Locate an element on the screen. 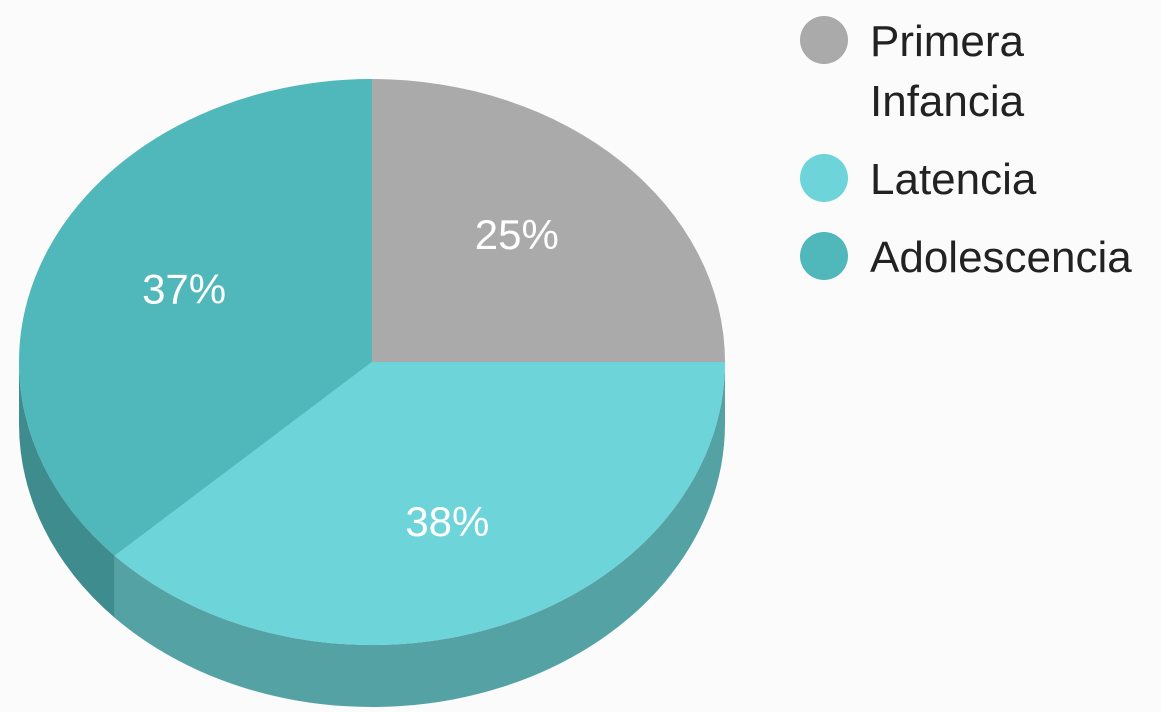 This screenshot has height=712, width=1161. legend-item-adolescencia: Adolescencia is located at coordinates (980, 258).